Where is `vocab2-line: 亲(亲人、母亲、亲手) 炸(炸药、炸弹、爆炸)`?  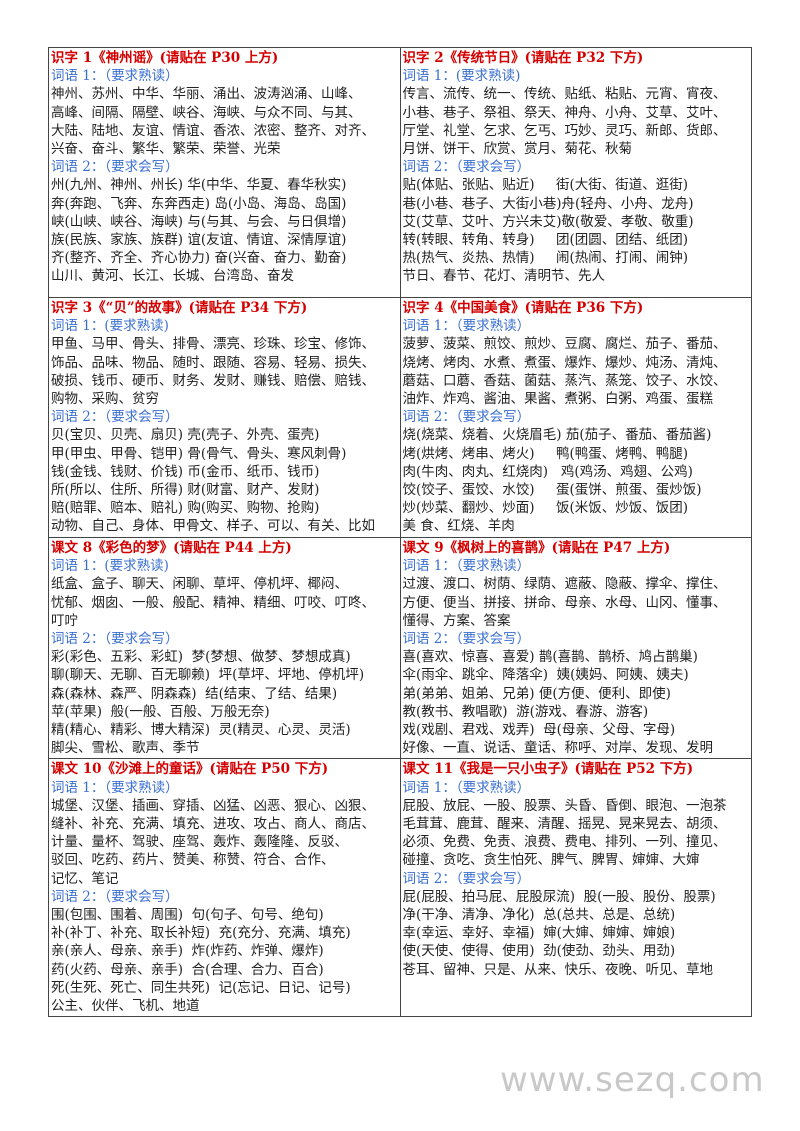
vocab2-line: 亲(亲人、母亲、亲手) 炸(炸药、炸弹、爆炸) is located at coordinates (187, 951).